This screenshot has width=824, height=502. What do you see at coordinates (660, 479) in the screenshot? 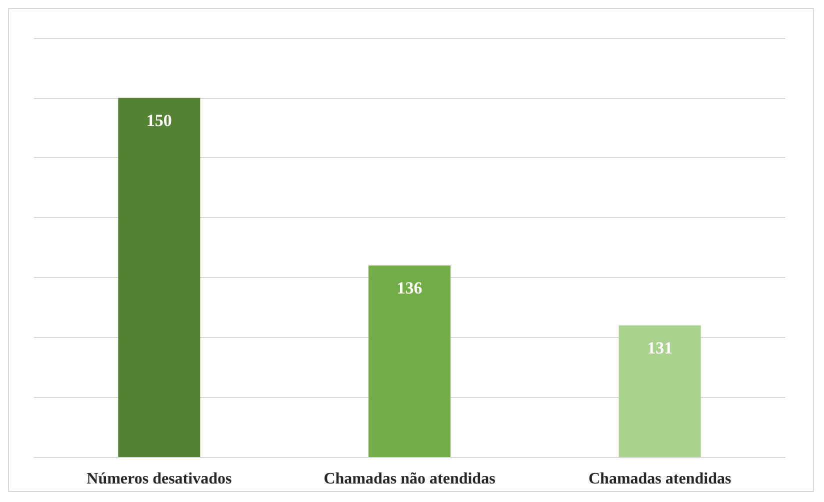
I see `x-tick-label: Chamadas atendidas` at bounding box center [660, 479].